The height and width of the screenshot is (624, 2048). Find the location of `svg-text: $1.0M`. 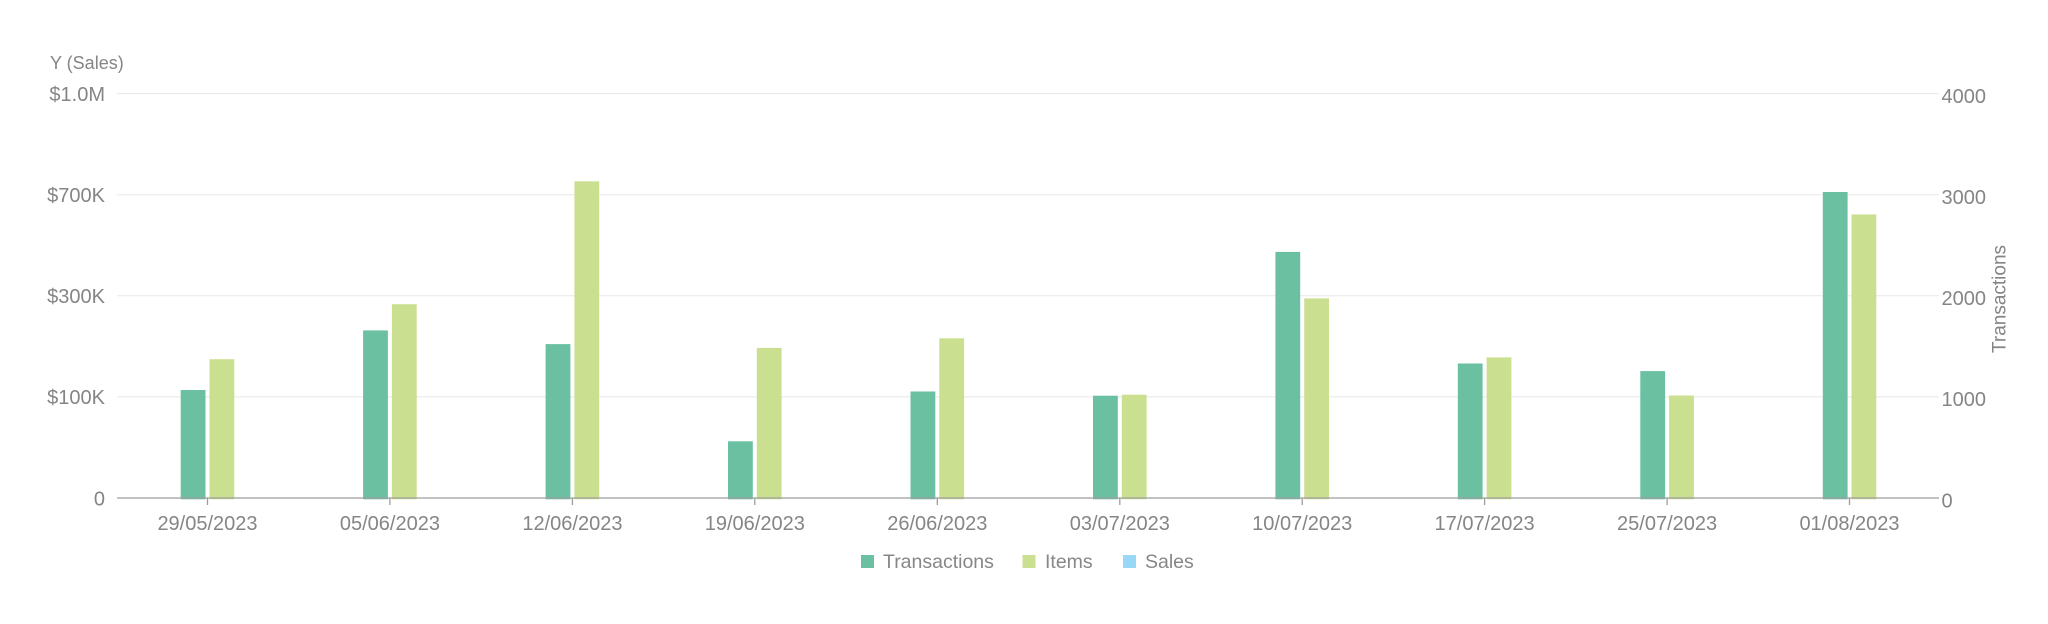

svg-text: $1.0M is located at coordinates (77, 95).